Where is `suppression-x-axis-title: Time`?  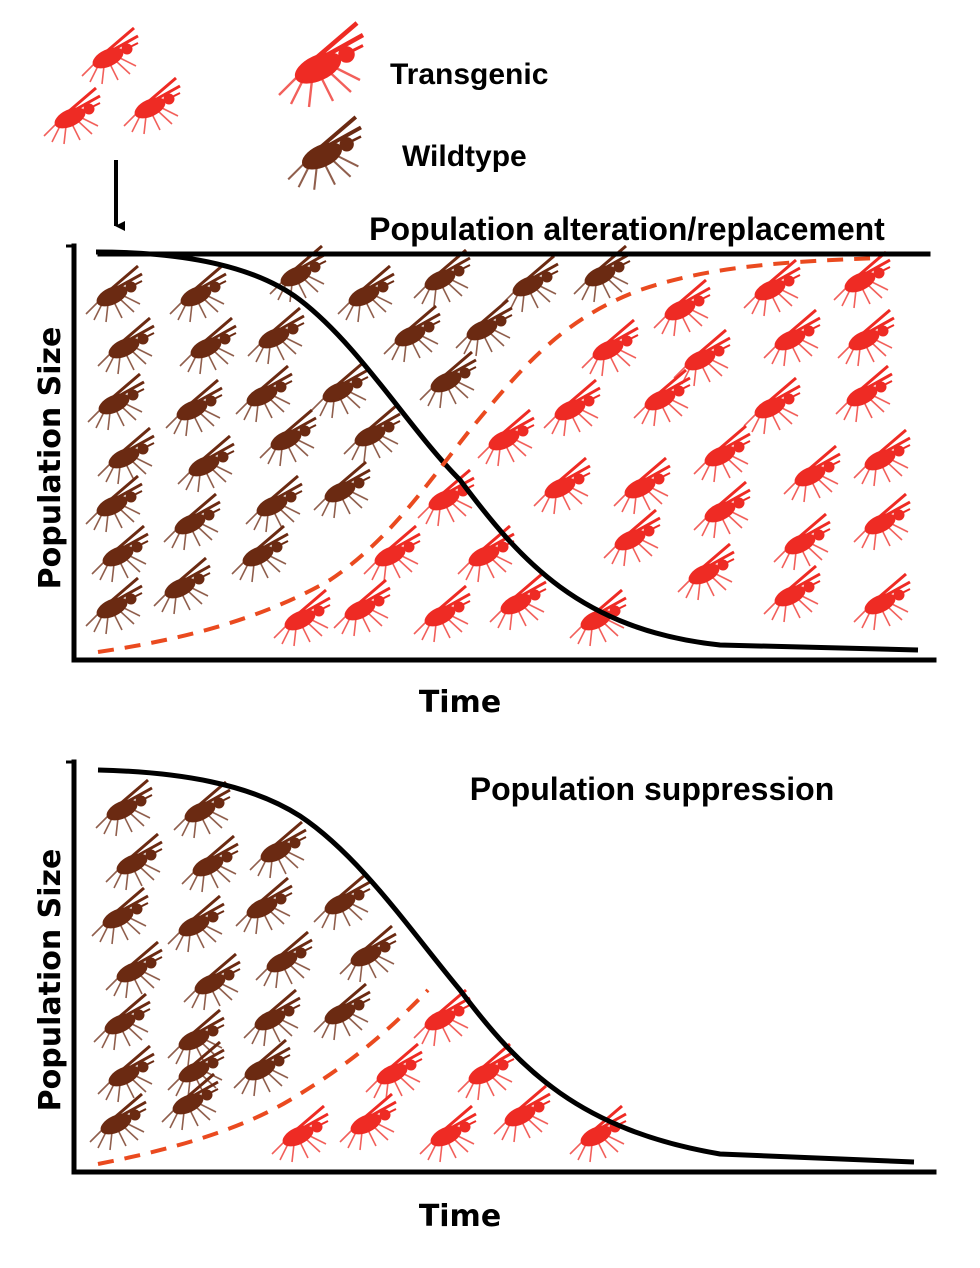
suppression-x-axis-title: Time is located at coordinates (460, 1216).